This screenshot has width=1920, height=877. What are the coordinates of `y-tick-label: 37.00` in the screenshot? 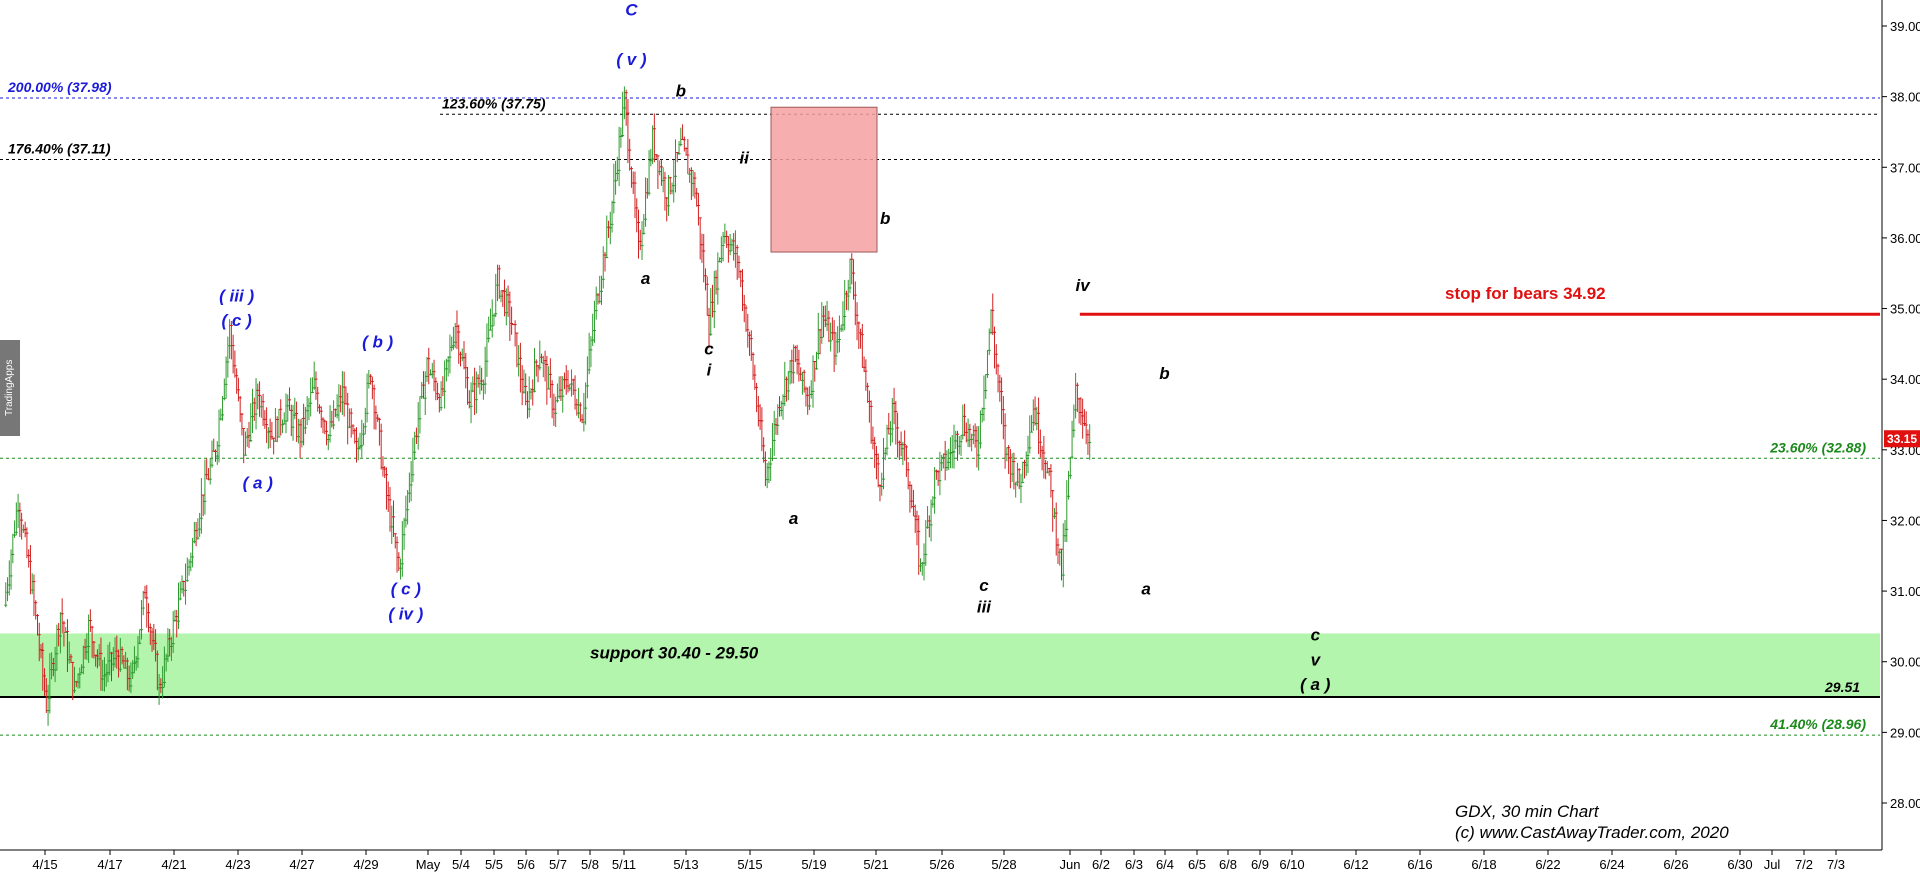 It's located at (1905, 167).